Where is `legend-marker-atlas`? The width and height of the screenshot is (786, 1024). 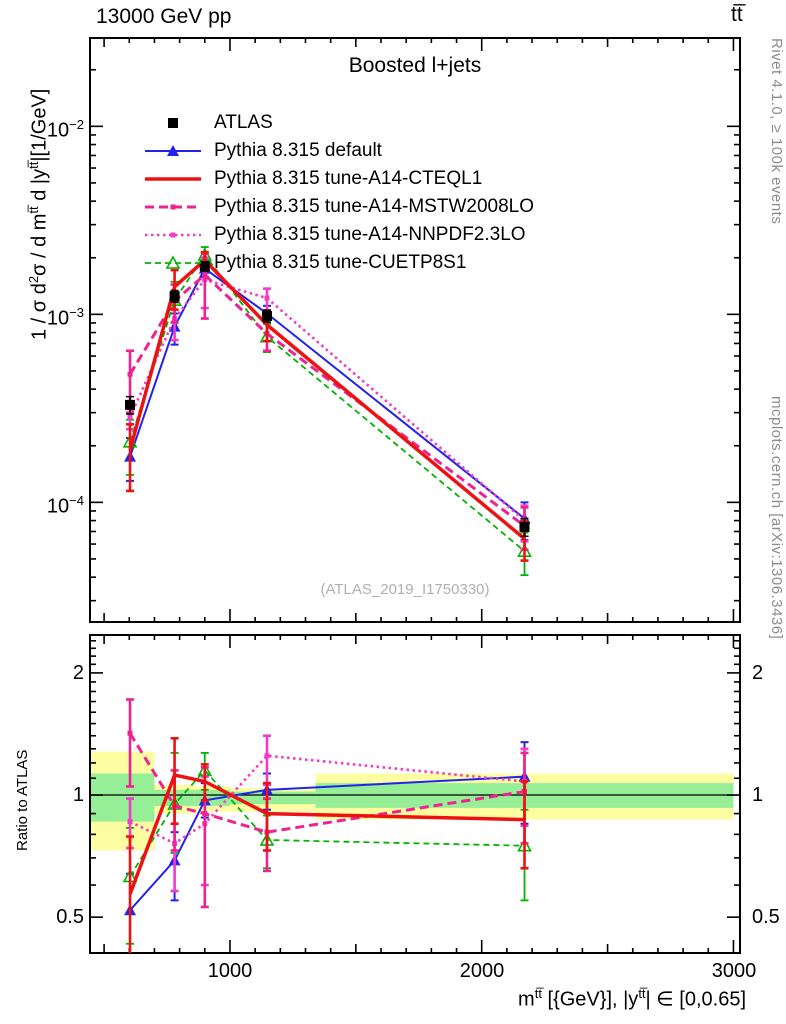 legend-marker-atlas is located at coordinates (173, 123).